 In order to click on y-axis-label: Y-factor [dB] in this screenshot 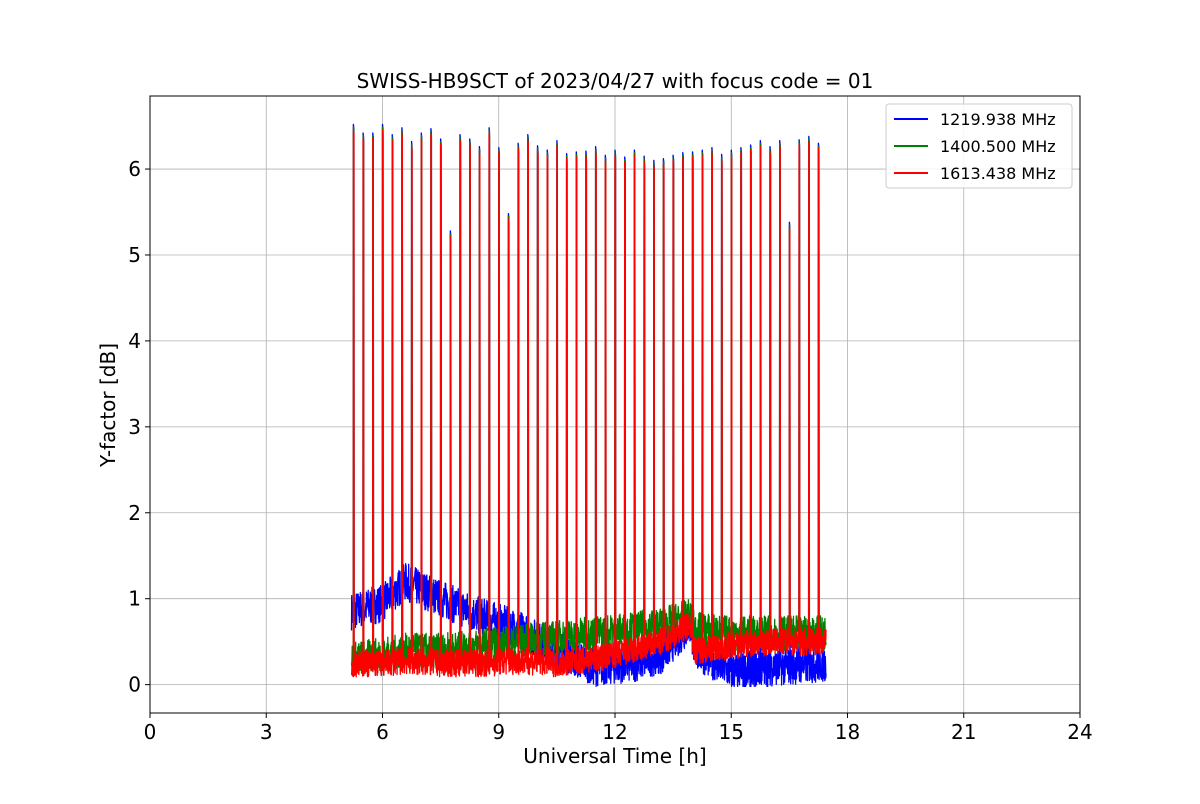, I will do `click(108, 405)`.